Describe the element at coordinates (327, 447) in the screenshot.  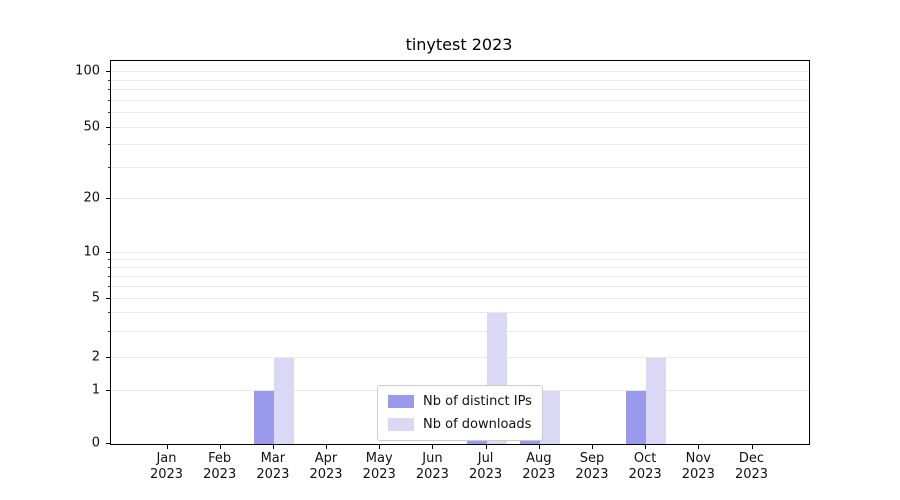
I see `x-tick-mark-apr` at that location.